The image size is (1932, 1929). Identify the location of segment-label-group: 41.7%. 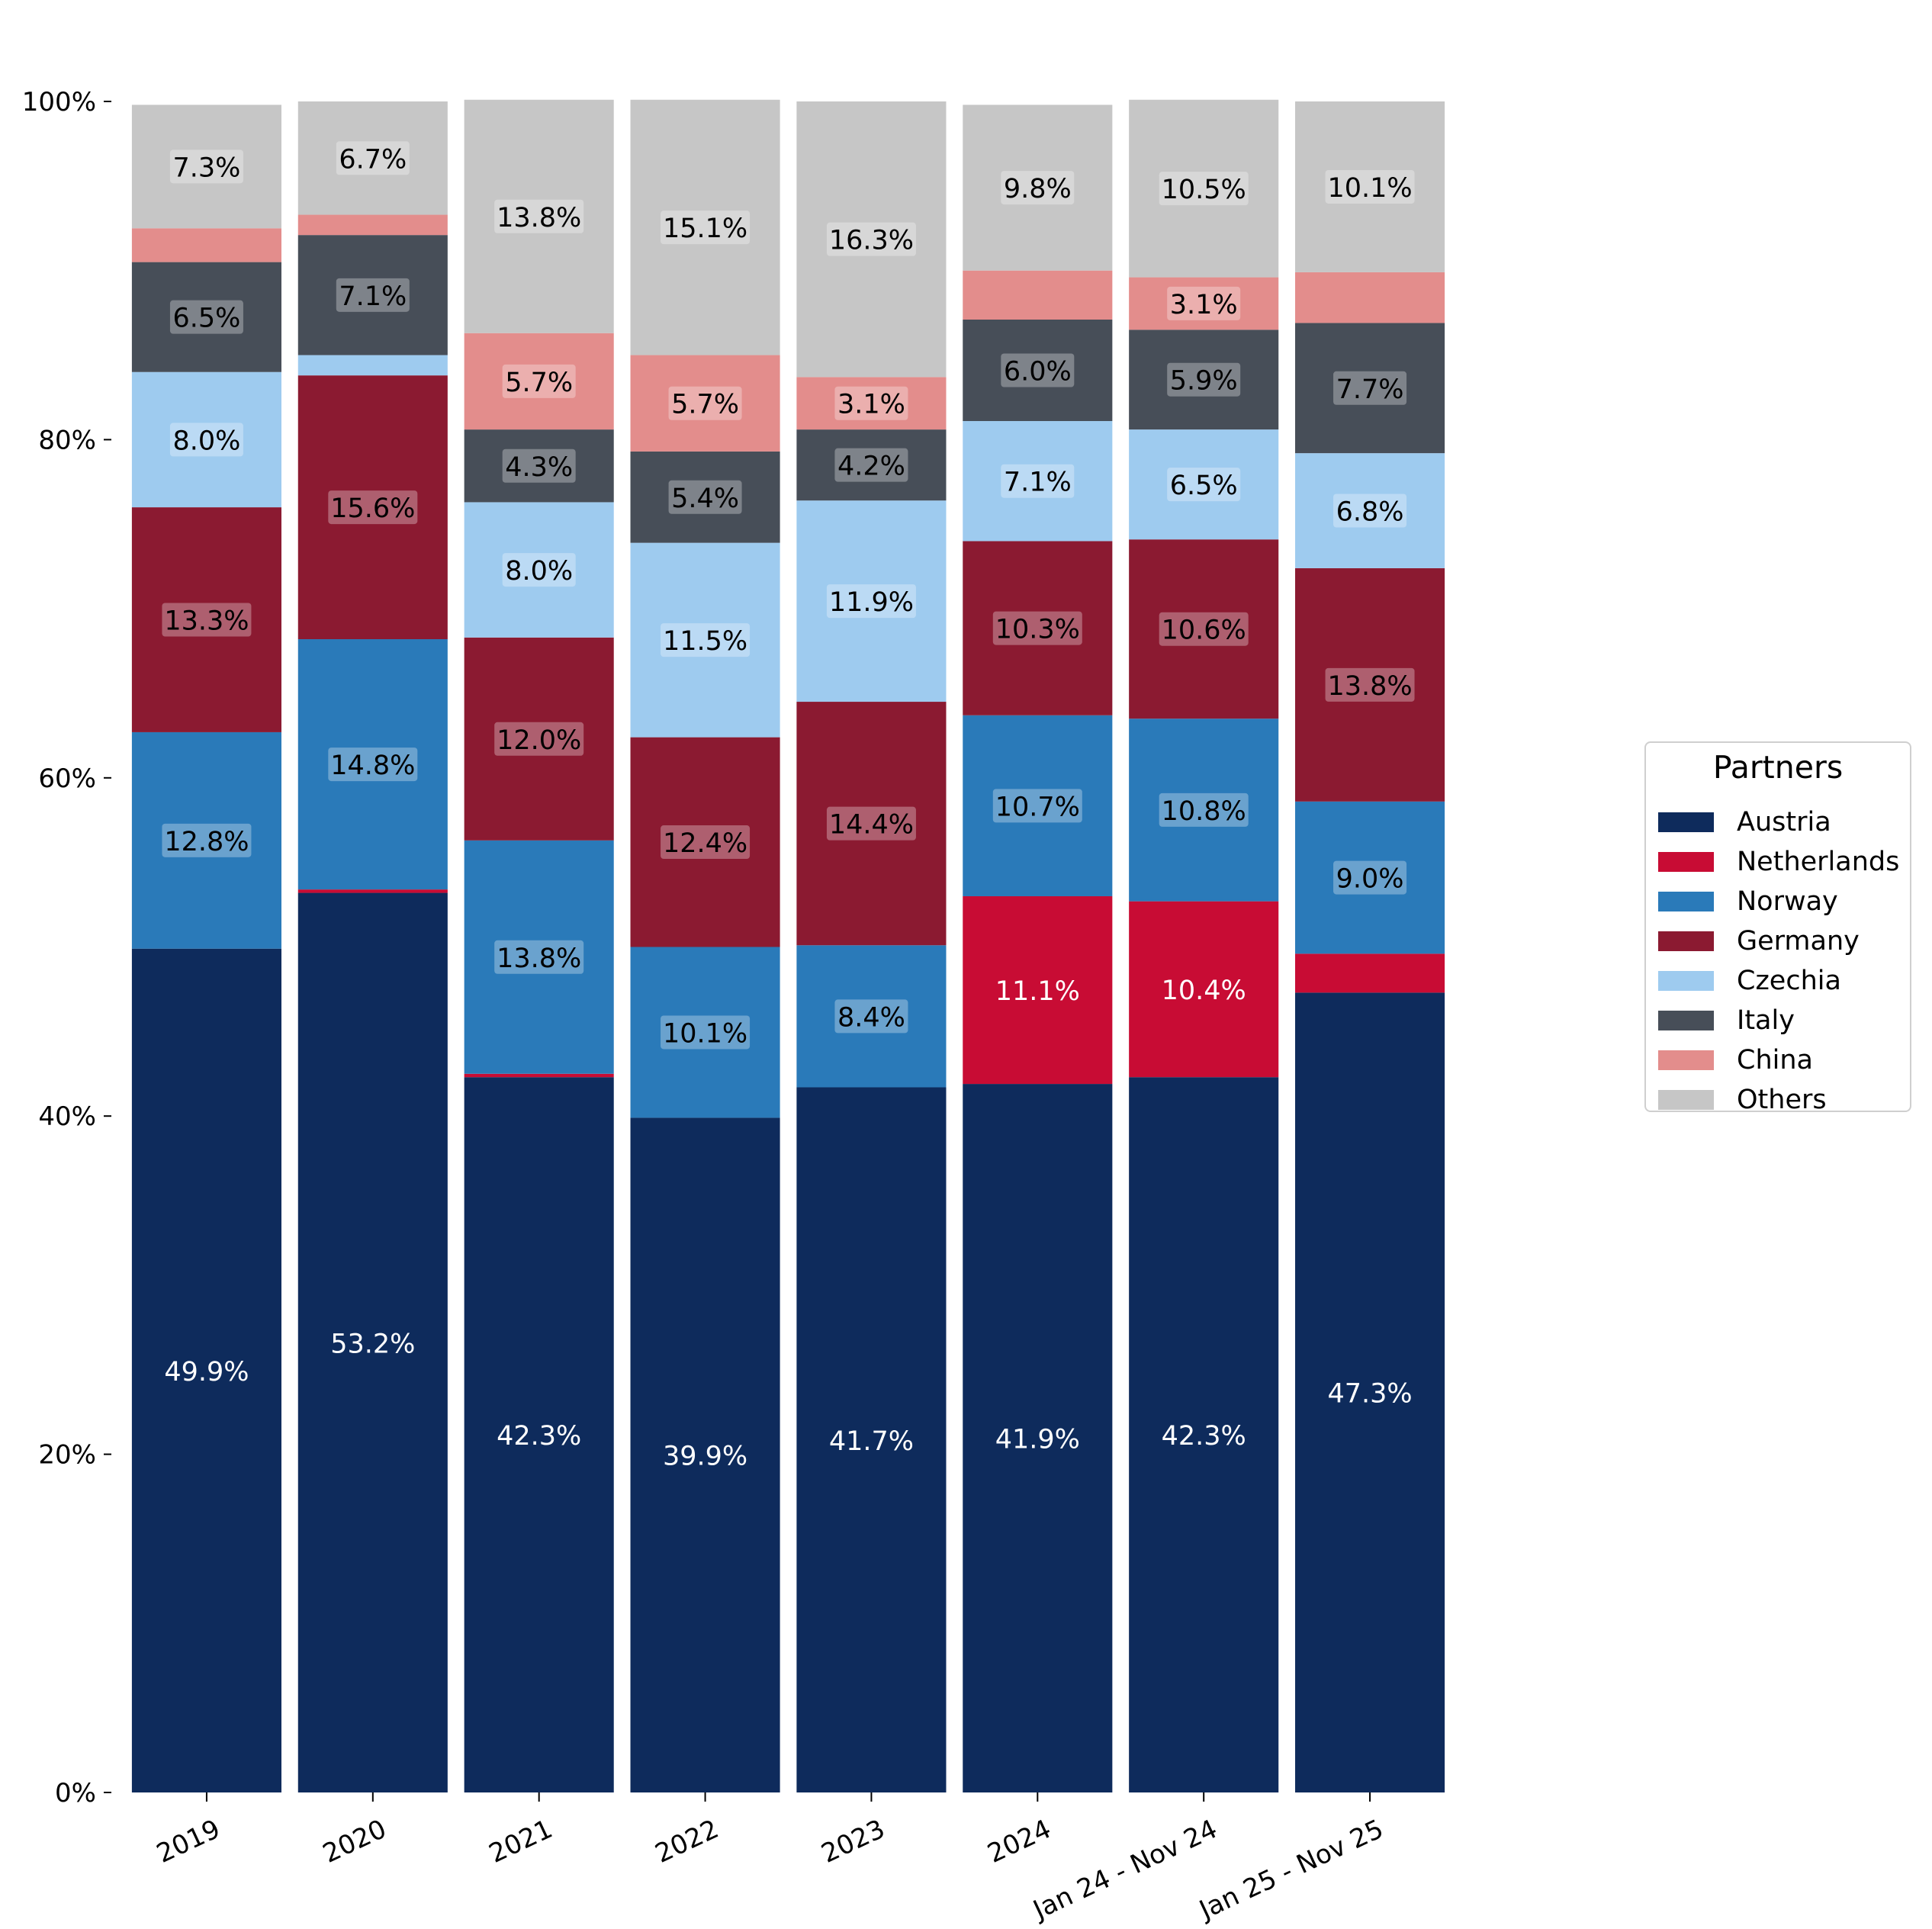
(871, 1441).